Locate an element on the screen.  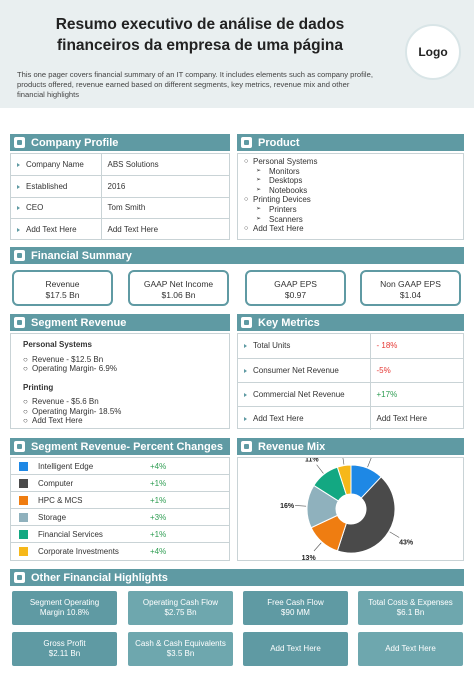
highlight-card: Free Cash Flow $90 MM is located at coordinates (295, 608).